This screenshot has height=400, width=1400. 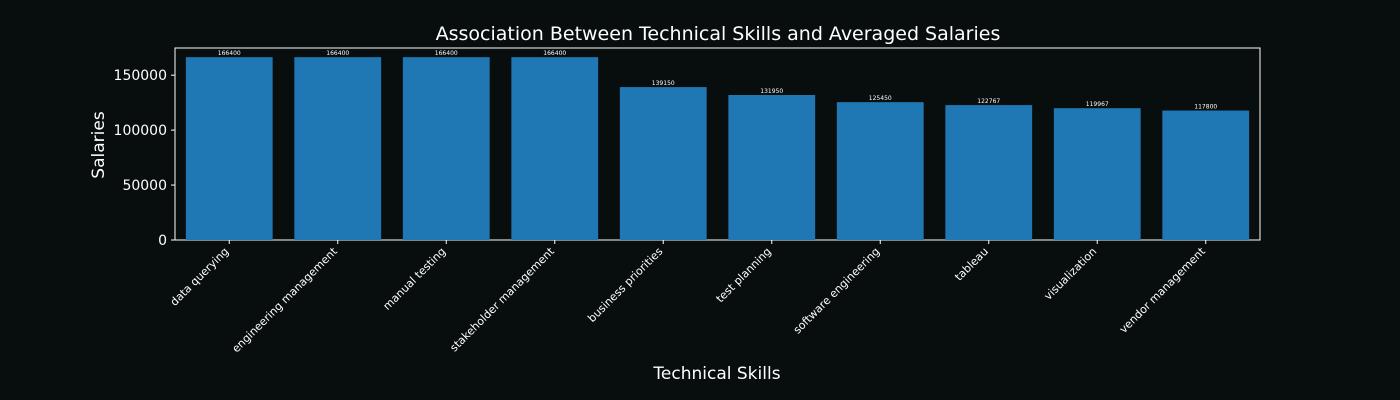 I want to click on data-label: 131950, so click(x=771, y=91).